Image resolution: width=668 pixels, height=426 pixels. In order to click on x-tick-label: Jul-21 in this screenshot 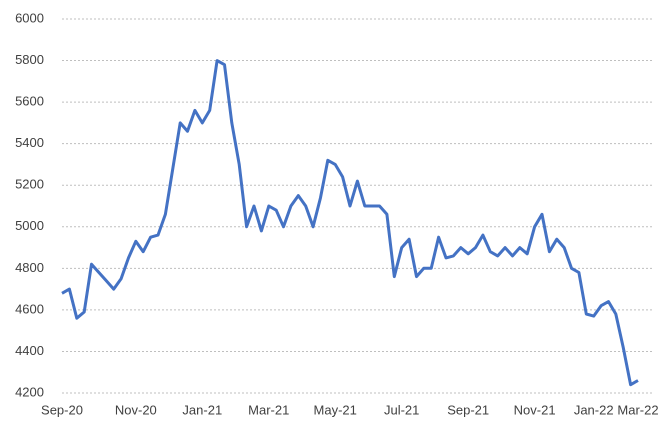, I will do `click(401, 409)`.